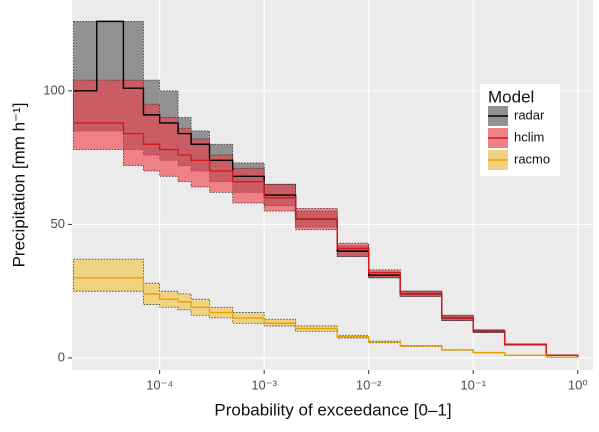  What do you see at coordinates (369, 384) in the screenshot?
I see `x-tick-label: 10⁻²` at bounding box center [369, 384].